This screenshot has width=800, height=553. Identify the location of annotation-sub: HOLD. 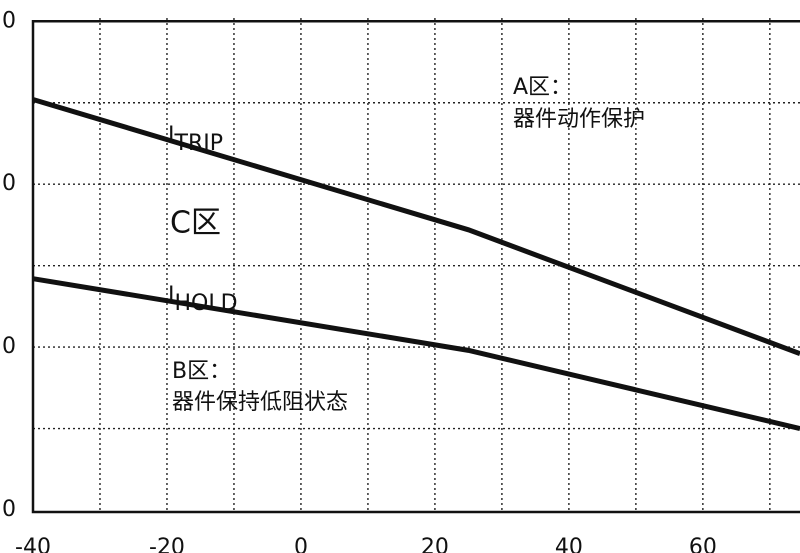
(206, 303).